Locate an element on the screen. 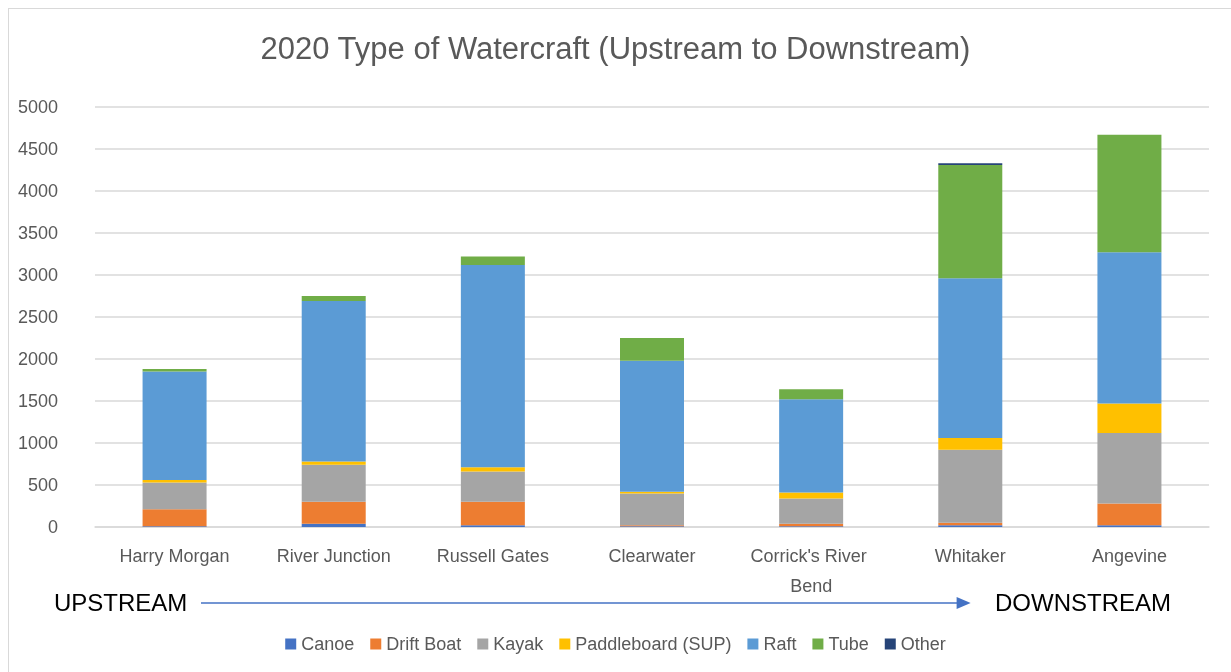  x-tick-label: Russell Gates is located at coordinates (492, 556).